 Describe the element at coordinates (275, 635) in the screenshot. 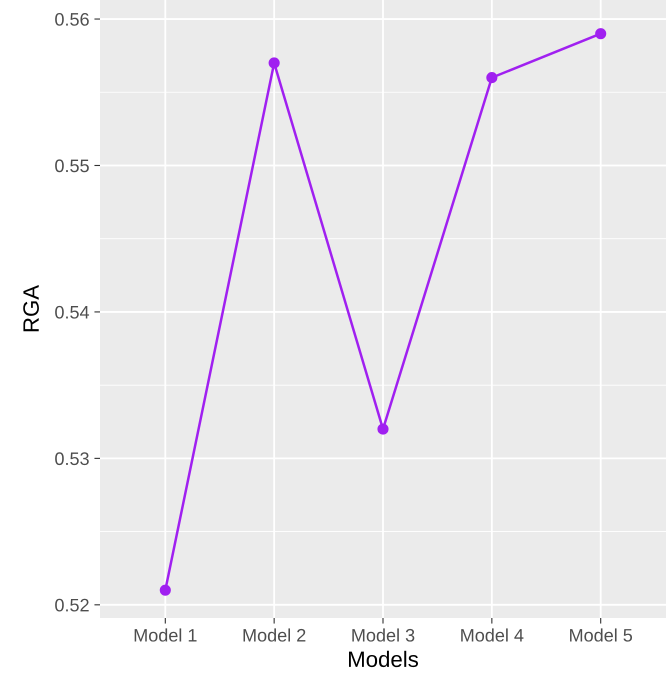

I see `x-tick-label: Model 2` at that location.